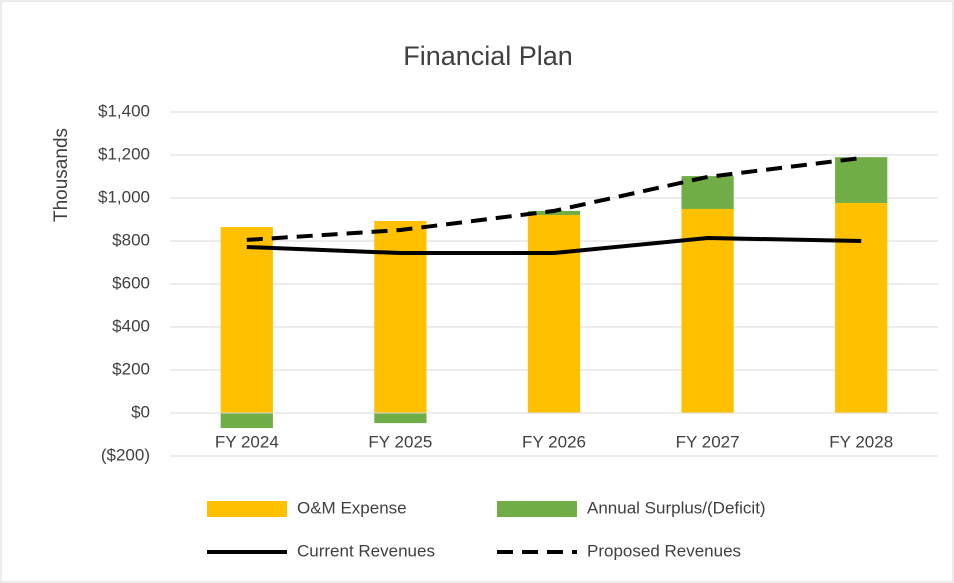 This screenshot has height=583, width=954. What do you see at coordinates (140, 411) in the screenshot?
I see `y-tick-label: $0` at bounding box center [140, 411].